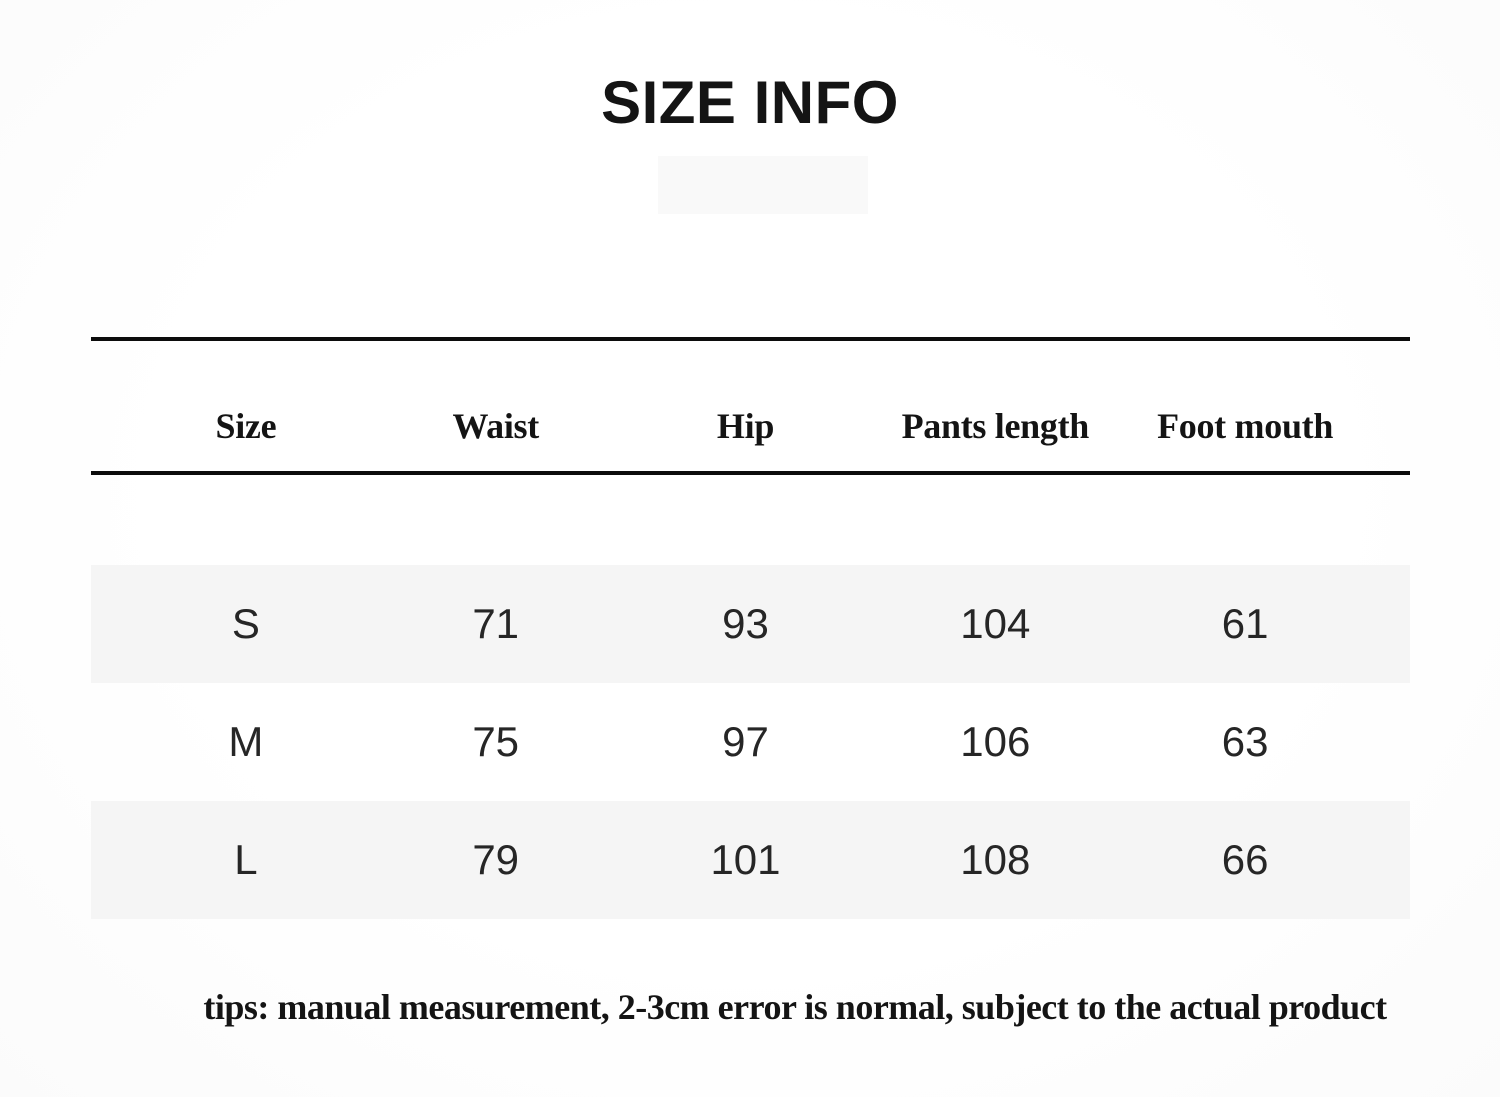 This screenshot has width=1500, height=1097. I want to click on header-cell-hip: Hip, so click(745, 426).